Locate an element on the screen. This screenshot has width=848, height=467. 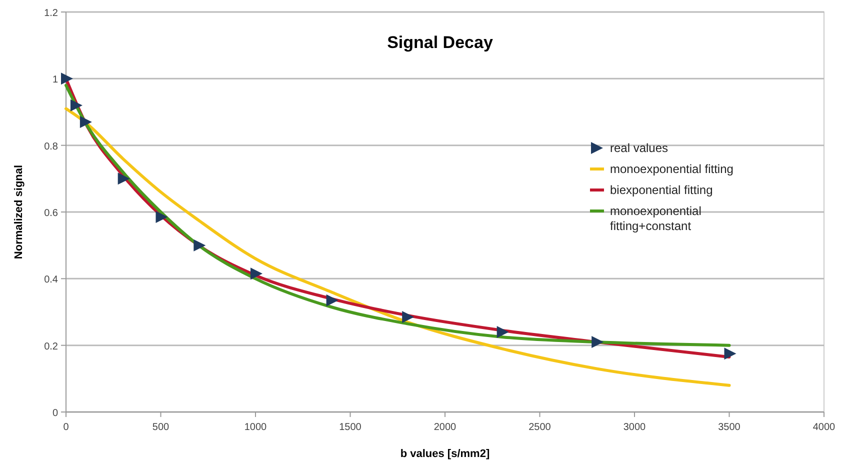
y-tick-label: 0.6 is located at coordinates (51, 213).